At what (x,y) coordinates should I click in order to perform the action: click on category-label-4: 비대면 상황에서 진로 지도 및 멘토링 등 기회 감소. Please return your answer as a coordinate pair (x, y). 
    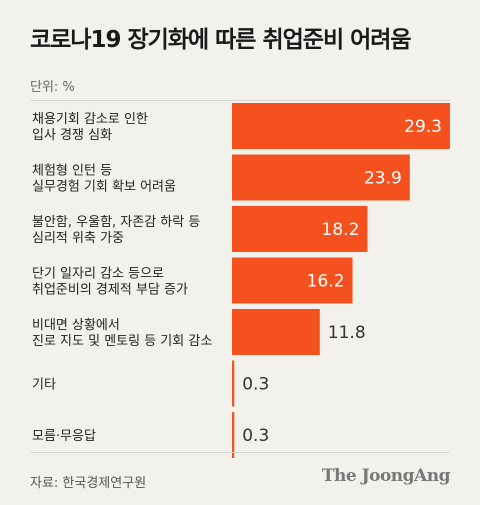
    Looking at the image, I should click on (122, 333).